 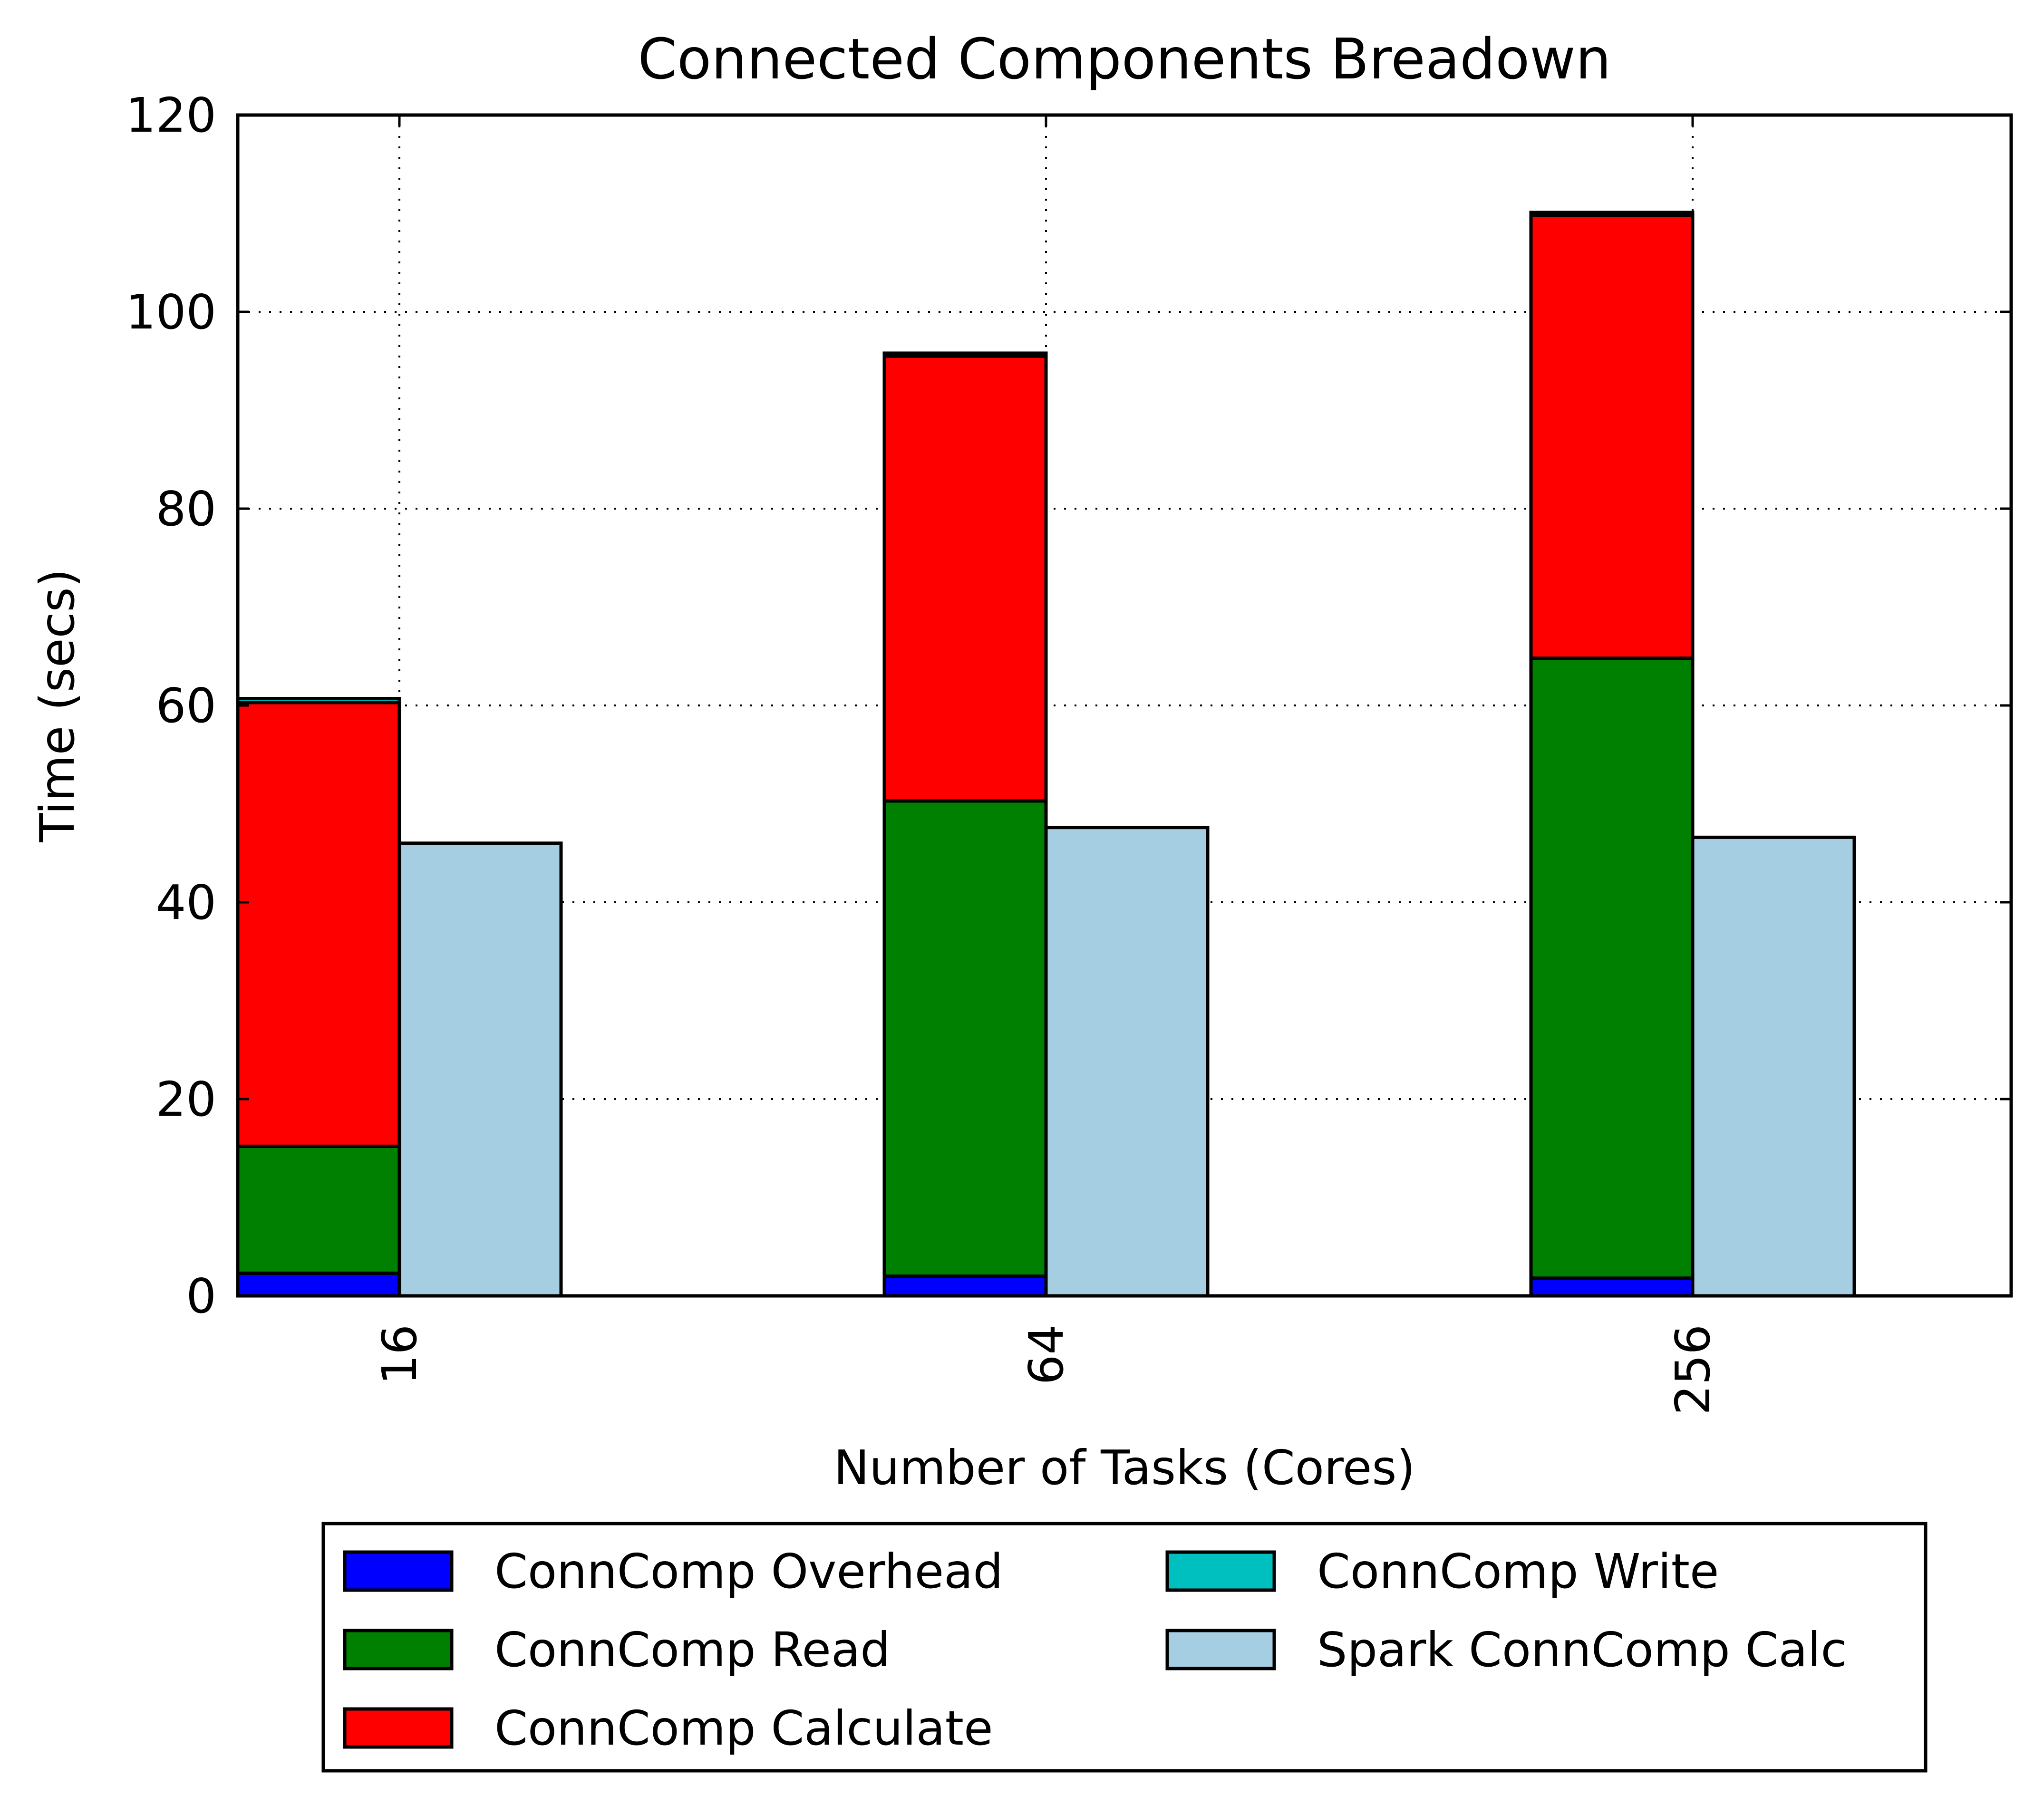 What do you see at coordinates (186, 1099) in the screenshot?
I see `y-tick-label: 20` at bounding box center [186, 1099].